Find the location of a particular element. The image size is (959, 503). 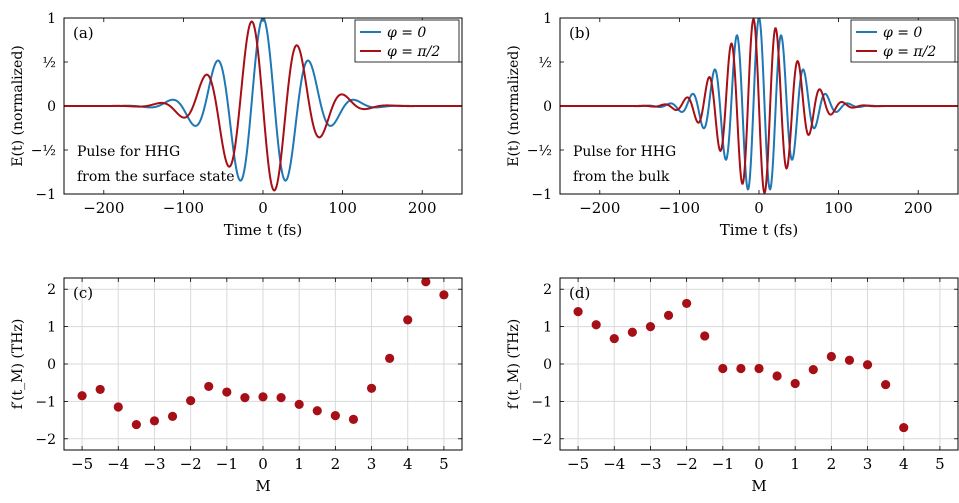

annotation-line-2: from the bulk is located at coordinates (621, 177).